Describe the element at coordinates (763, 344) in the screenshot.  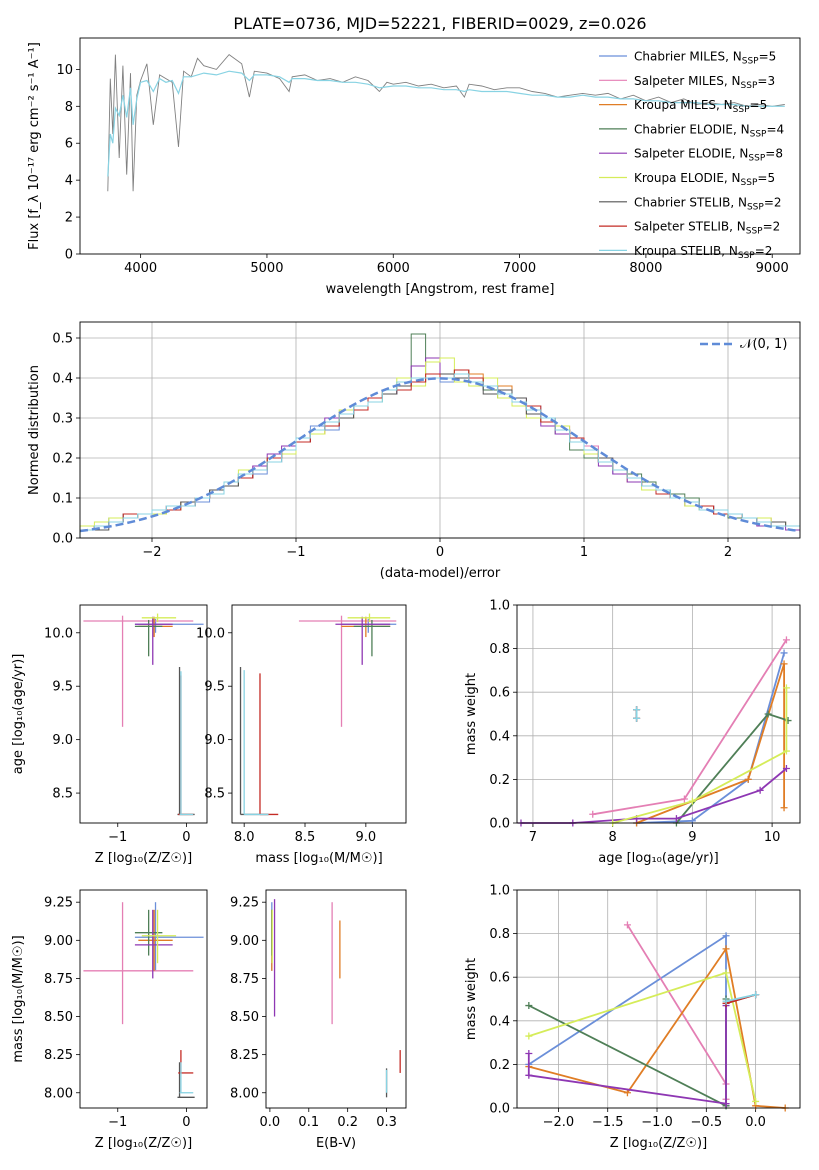
I see `legend-label: 𝒩(0, 1)` at that location.